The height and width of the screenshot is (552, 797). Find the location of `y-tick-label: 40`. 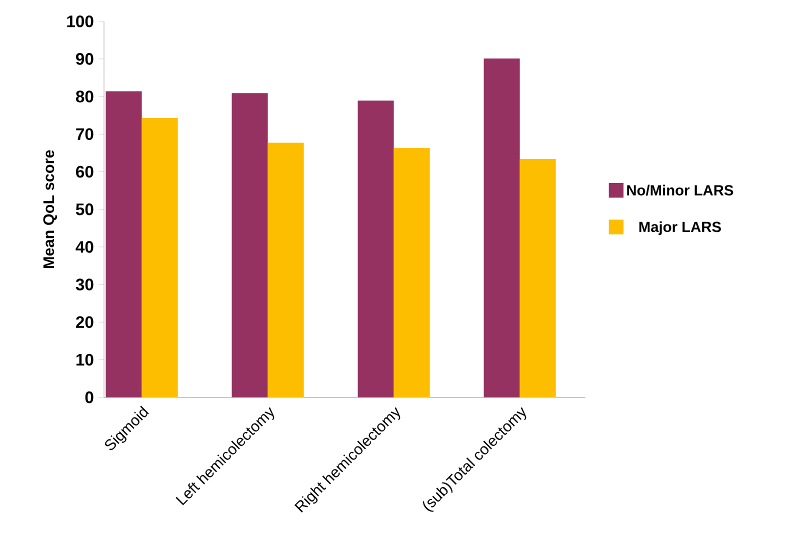

y-tick-label: 40 is located at coordinates (85, 247).